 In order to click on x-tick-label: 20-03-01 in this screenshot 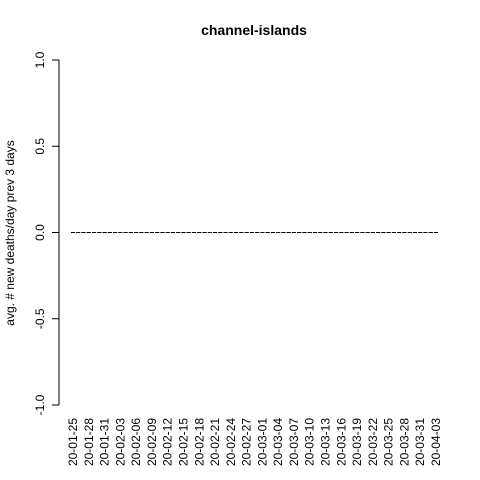, I will do `click(262, 442)`.